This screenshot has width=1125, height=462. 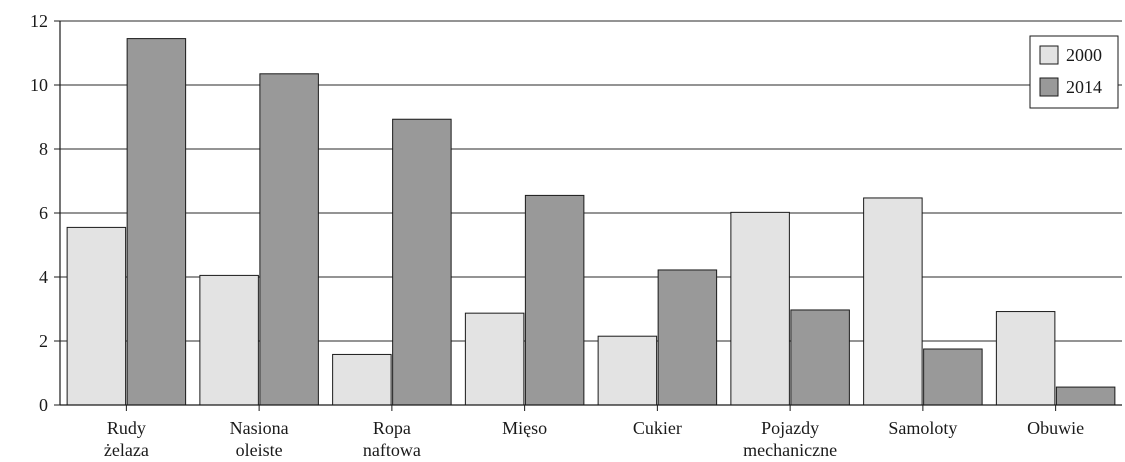 I want to click on y-tick-labels: 0 2 4 6 8 10 12, so click(x=39, y=213).